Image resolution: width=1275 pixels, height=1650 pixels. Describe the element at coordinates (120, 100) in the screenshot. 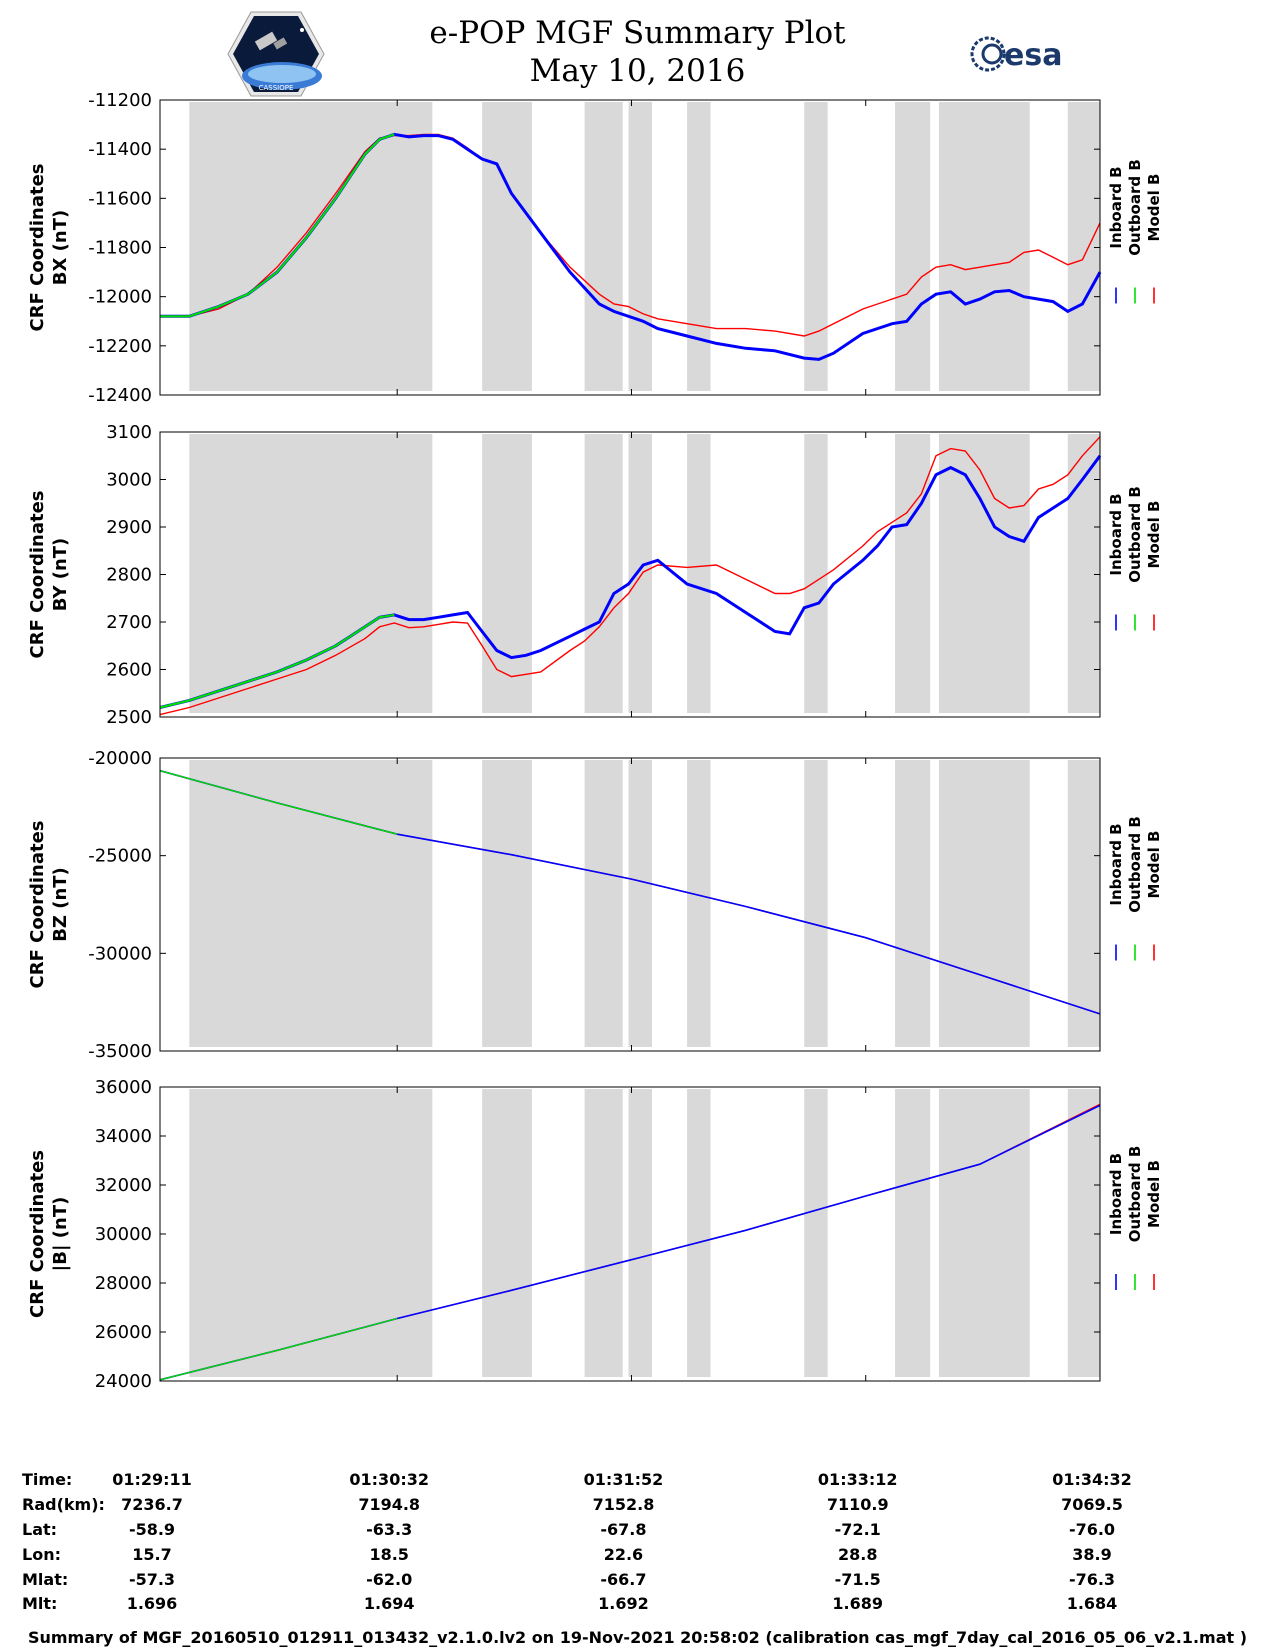

I see `y-tick-label: -11200` at that location.